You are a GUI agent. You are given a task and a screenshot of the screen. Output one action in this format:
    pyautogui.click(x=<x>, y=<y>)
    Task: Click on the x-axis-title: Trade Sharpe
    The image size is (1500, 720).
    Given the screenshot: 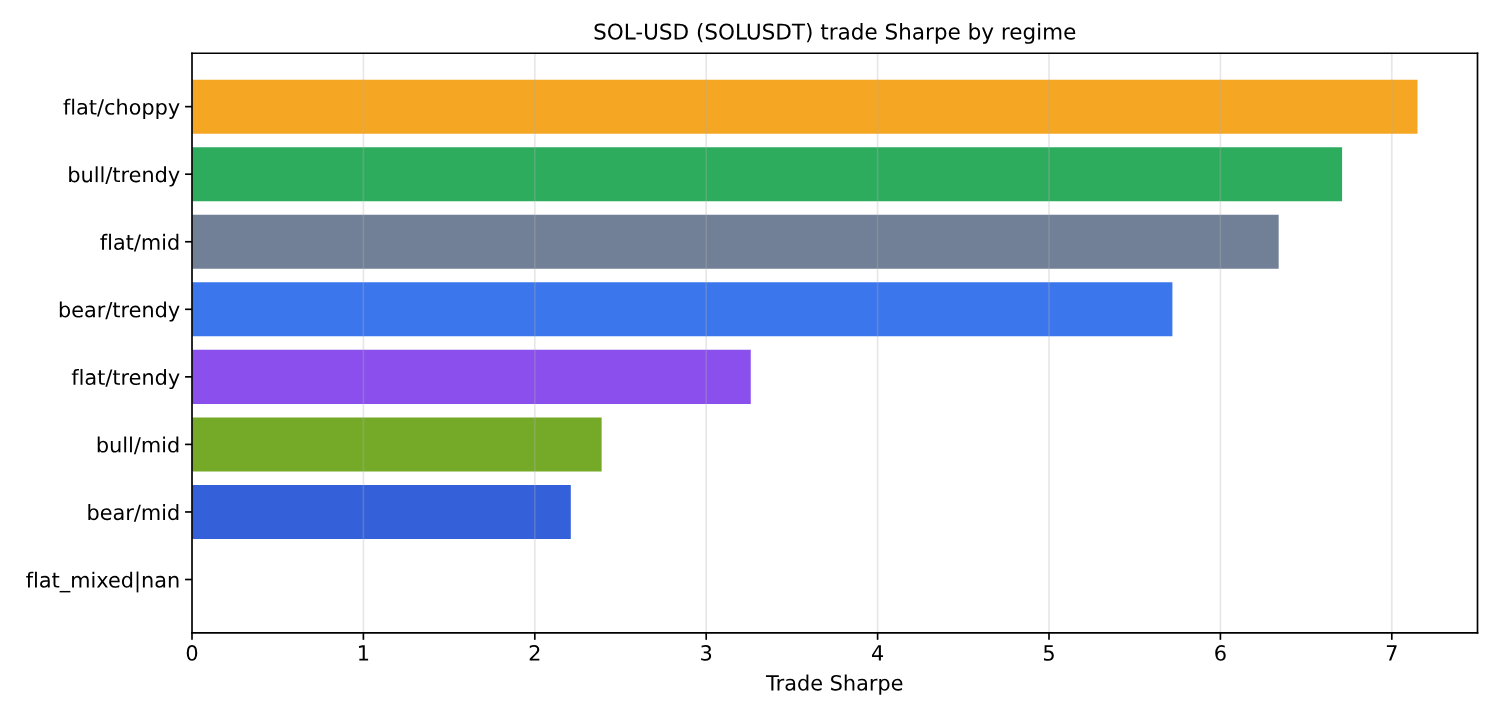 What is the action you would take?
    pyautogui.click(x=834, y=684)
    